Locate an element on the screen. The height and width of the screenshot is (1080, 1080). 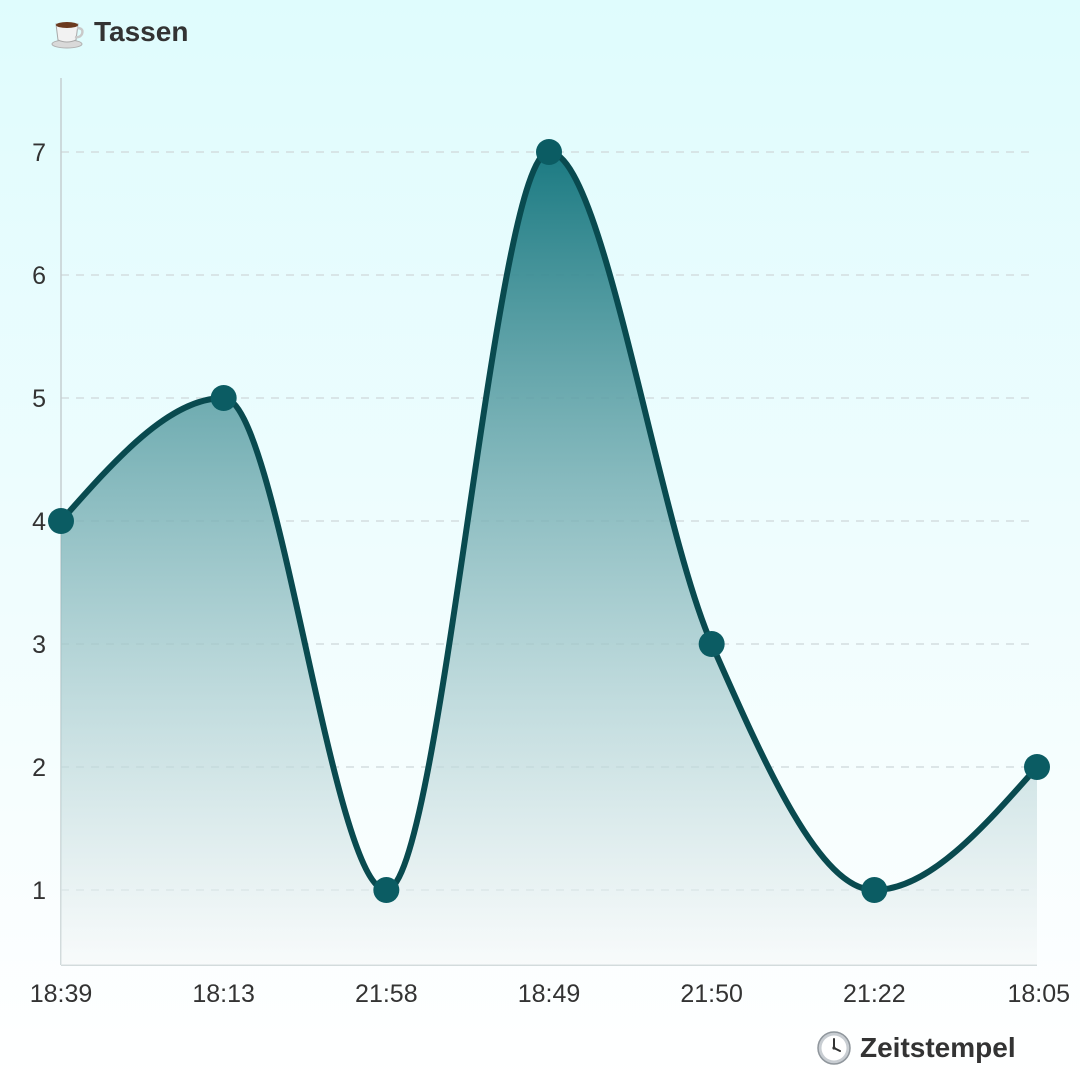
y-tick-labels: 1 2 3 4 5 6 7 is located at coordinates (39, 522).